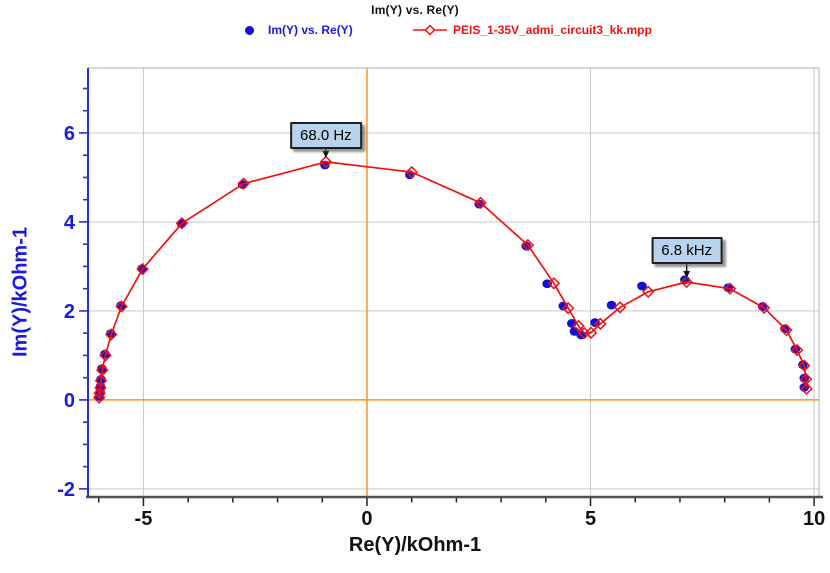  I want to click on legend-diamond-marker-icon, so click(430, 30).